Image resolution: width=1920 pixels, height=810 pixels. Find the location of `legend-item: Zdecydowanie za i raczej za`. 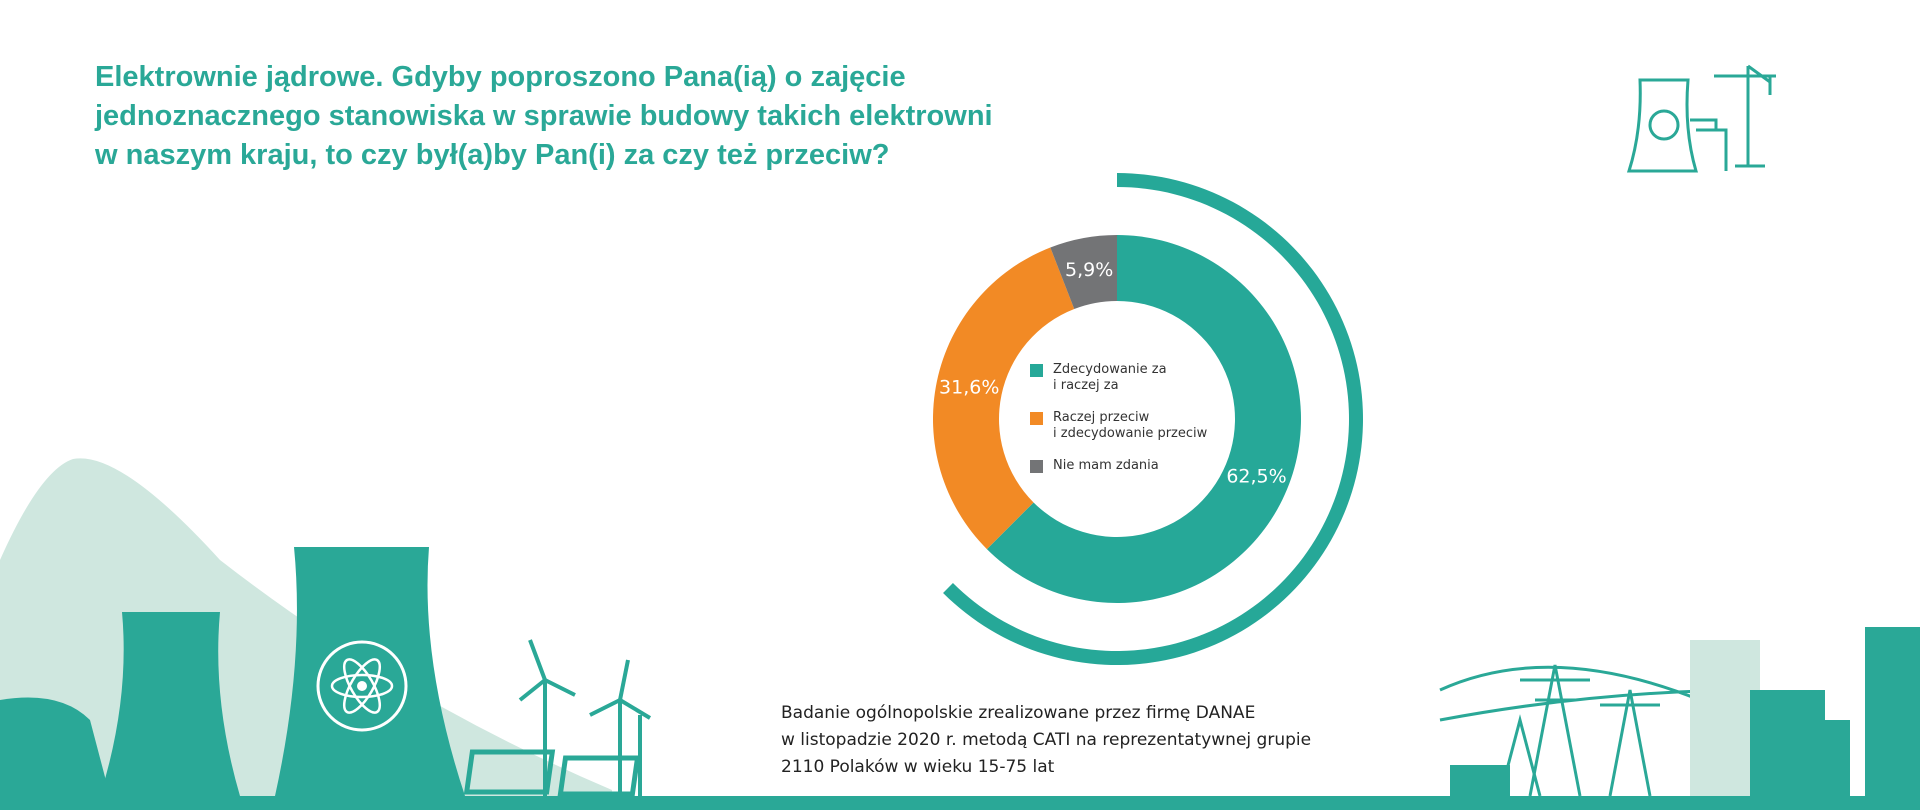

legend-item: Zdecydowanie za i raczej za is located at coordinates (1118, 378).